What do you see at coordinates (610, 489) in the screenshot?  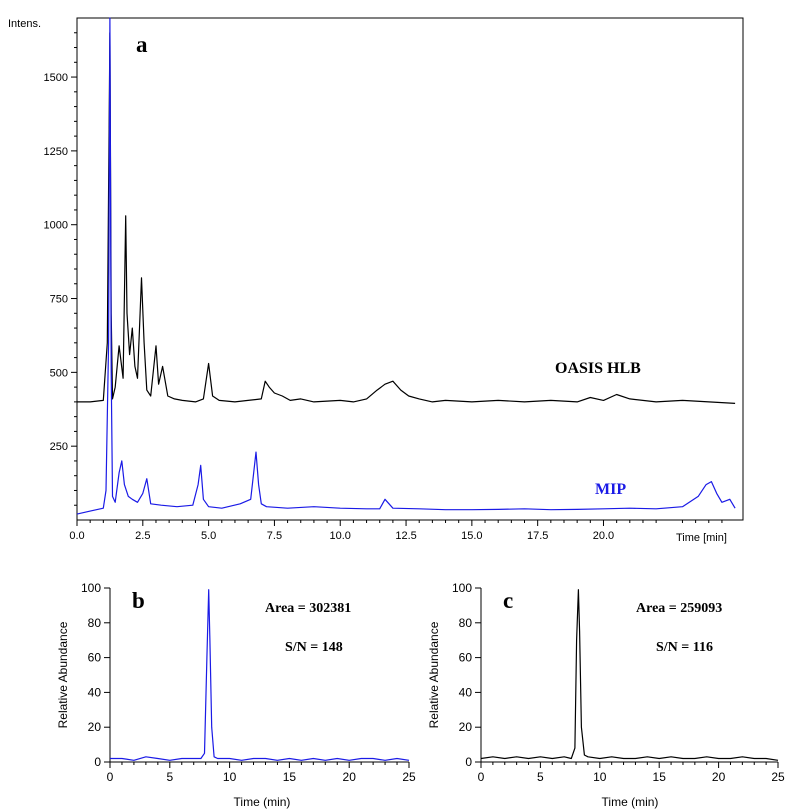 I see `series-label-mip: MIP` at bounding box center [610, 489].